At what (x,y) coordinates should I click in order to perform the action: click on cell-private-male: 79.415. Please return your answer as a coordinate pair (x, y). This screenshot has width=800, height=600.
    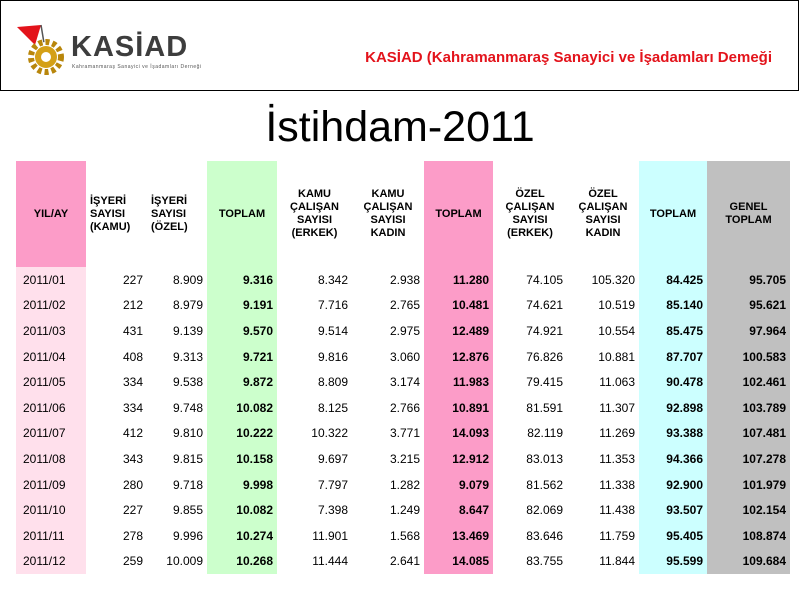
    Looking at the image, I should click on (544, 382).